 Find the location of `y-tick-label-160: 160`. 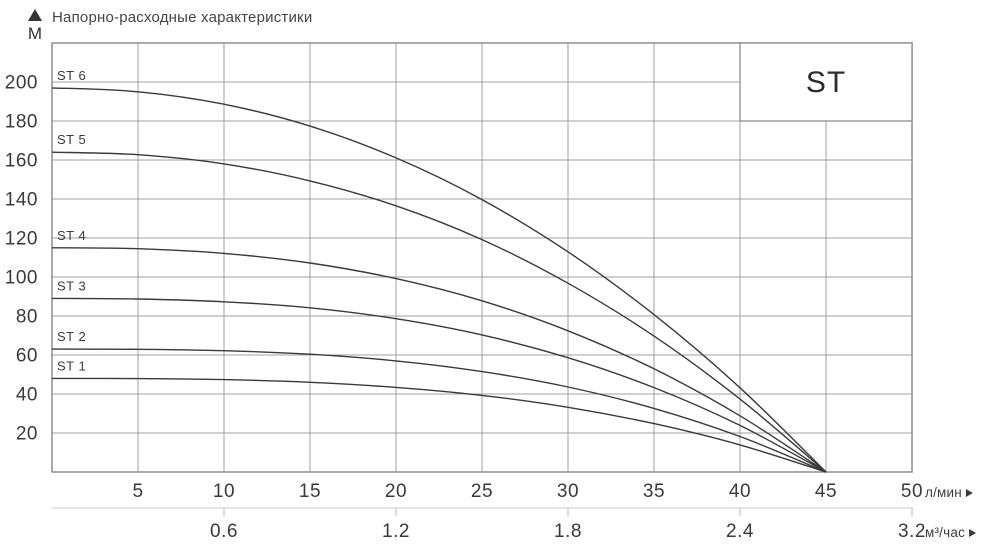

y-tick-label-160: 160 is located at coordinates (21, 161).